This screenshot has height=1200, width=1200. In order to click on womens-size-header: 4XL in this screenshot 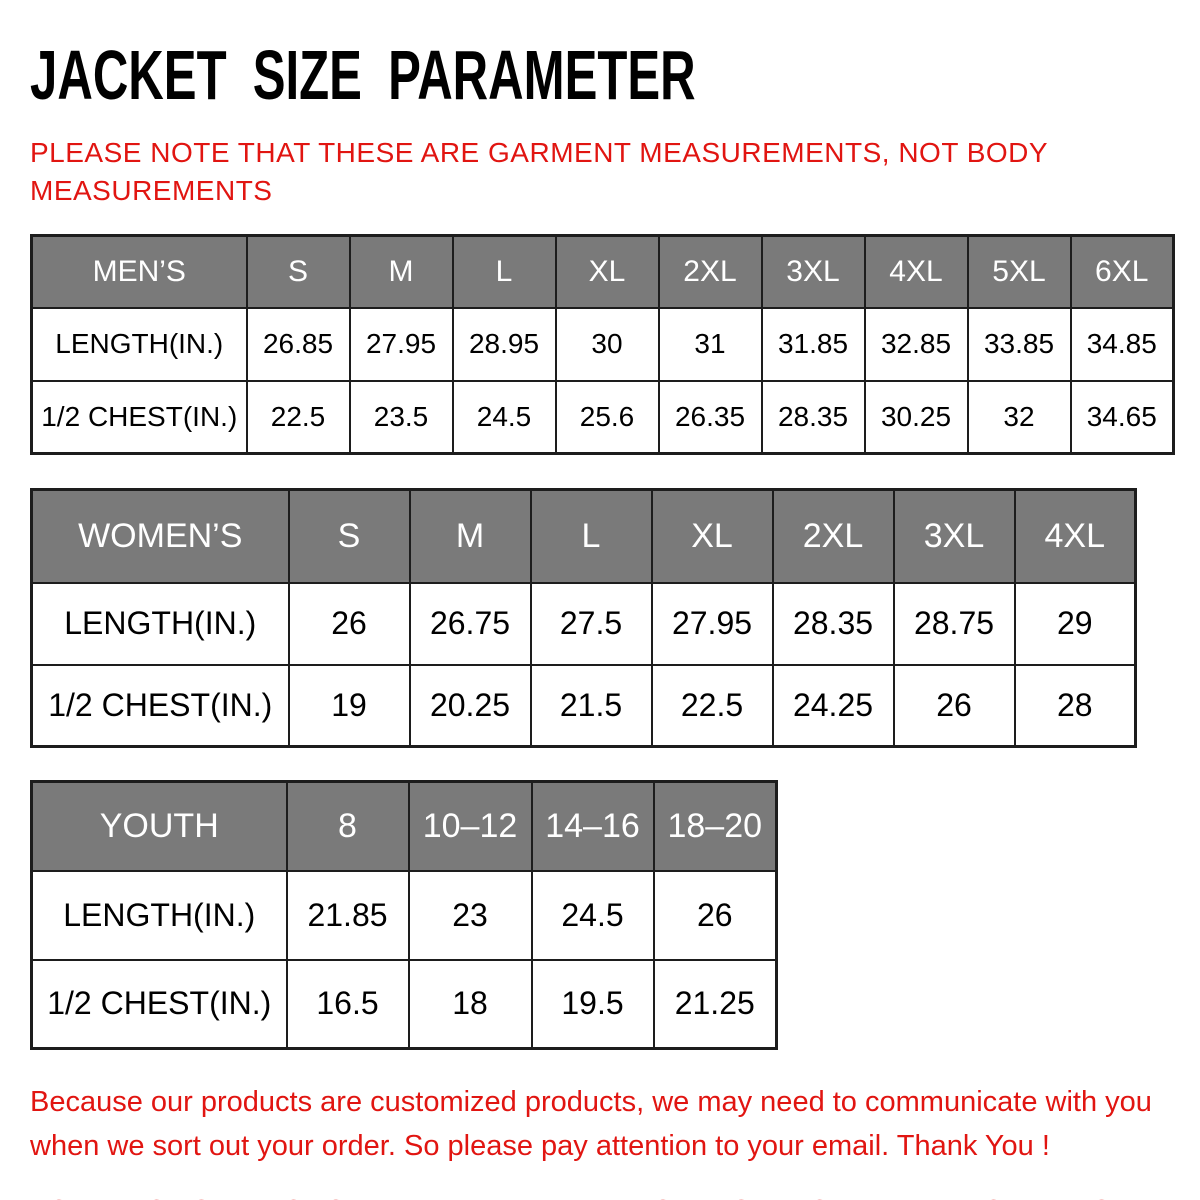, I will do `click(1075, 536)`.